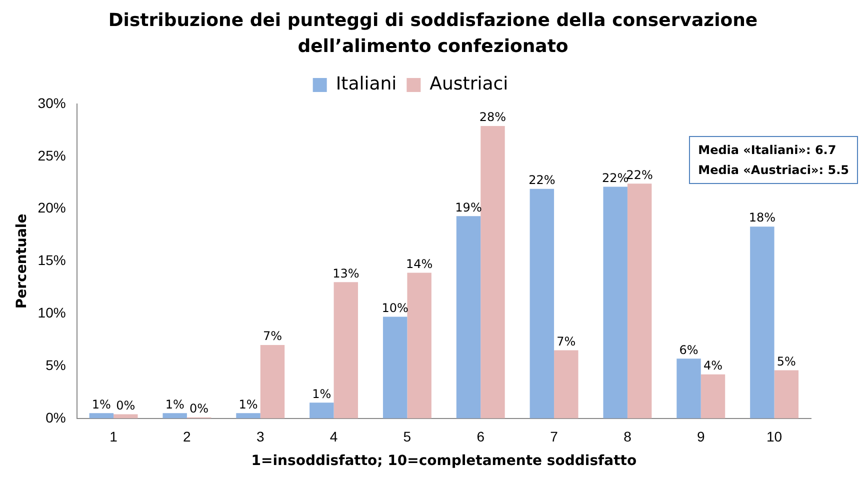 The width and height of the screenshot is (866, 479). I want to click on data-label: 4%, so click(713, 365).